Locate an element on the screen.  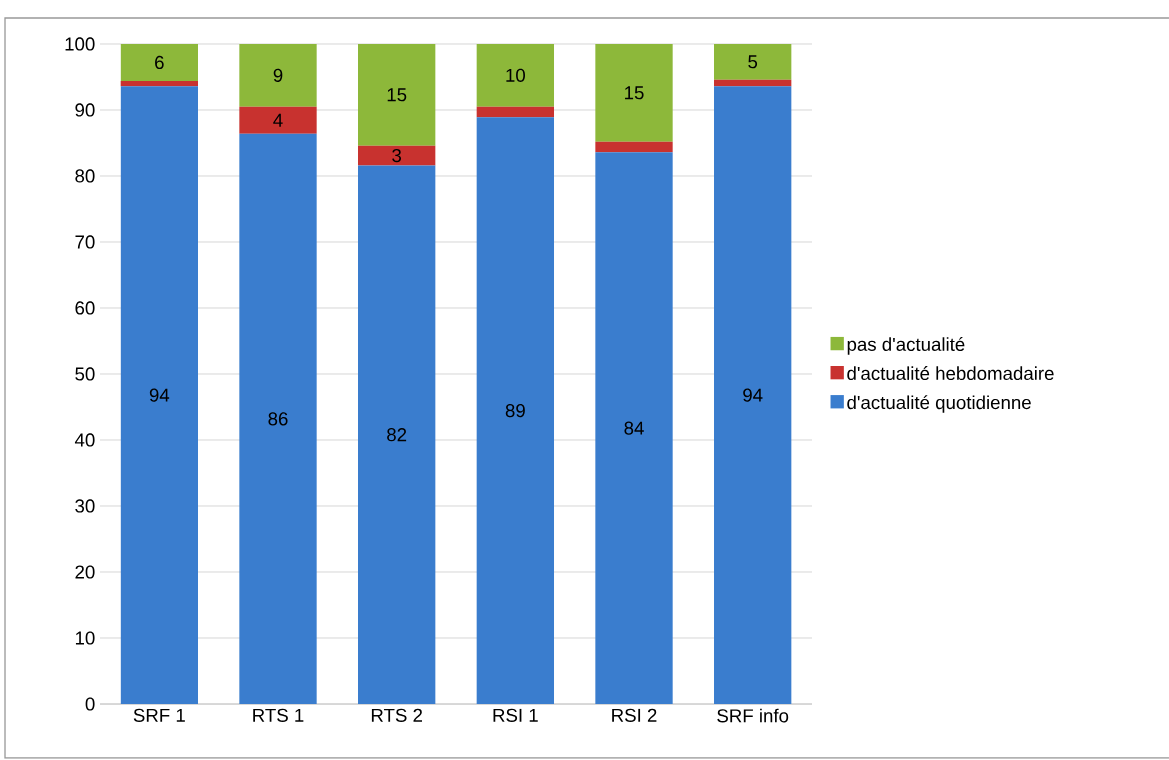
legend-label: pas d'actualité is located at coordinates (906, 346).